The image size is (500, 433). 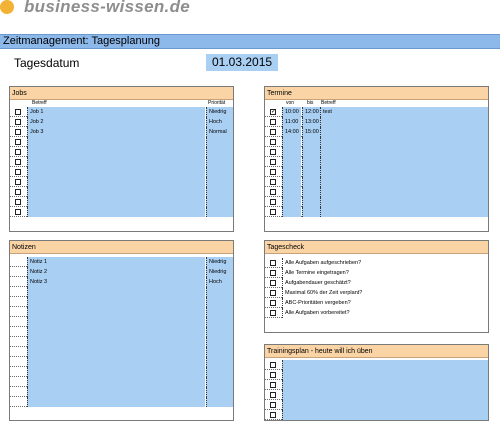 What do you see at coordinates (219, 282) in the screenshot?
I see `note-priority-cell: Hoch` at bounding box center [219, 282].